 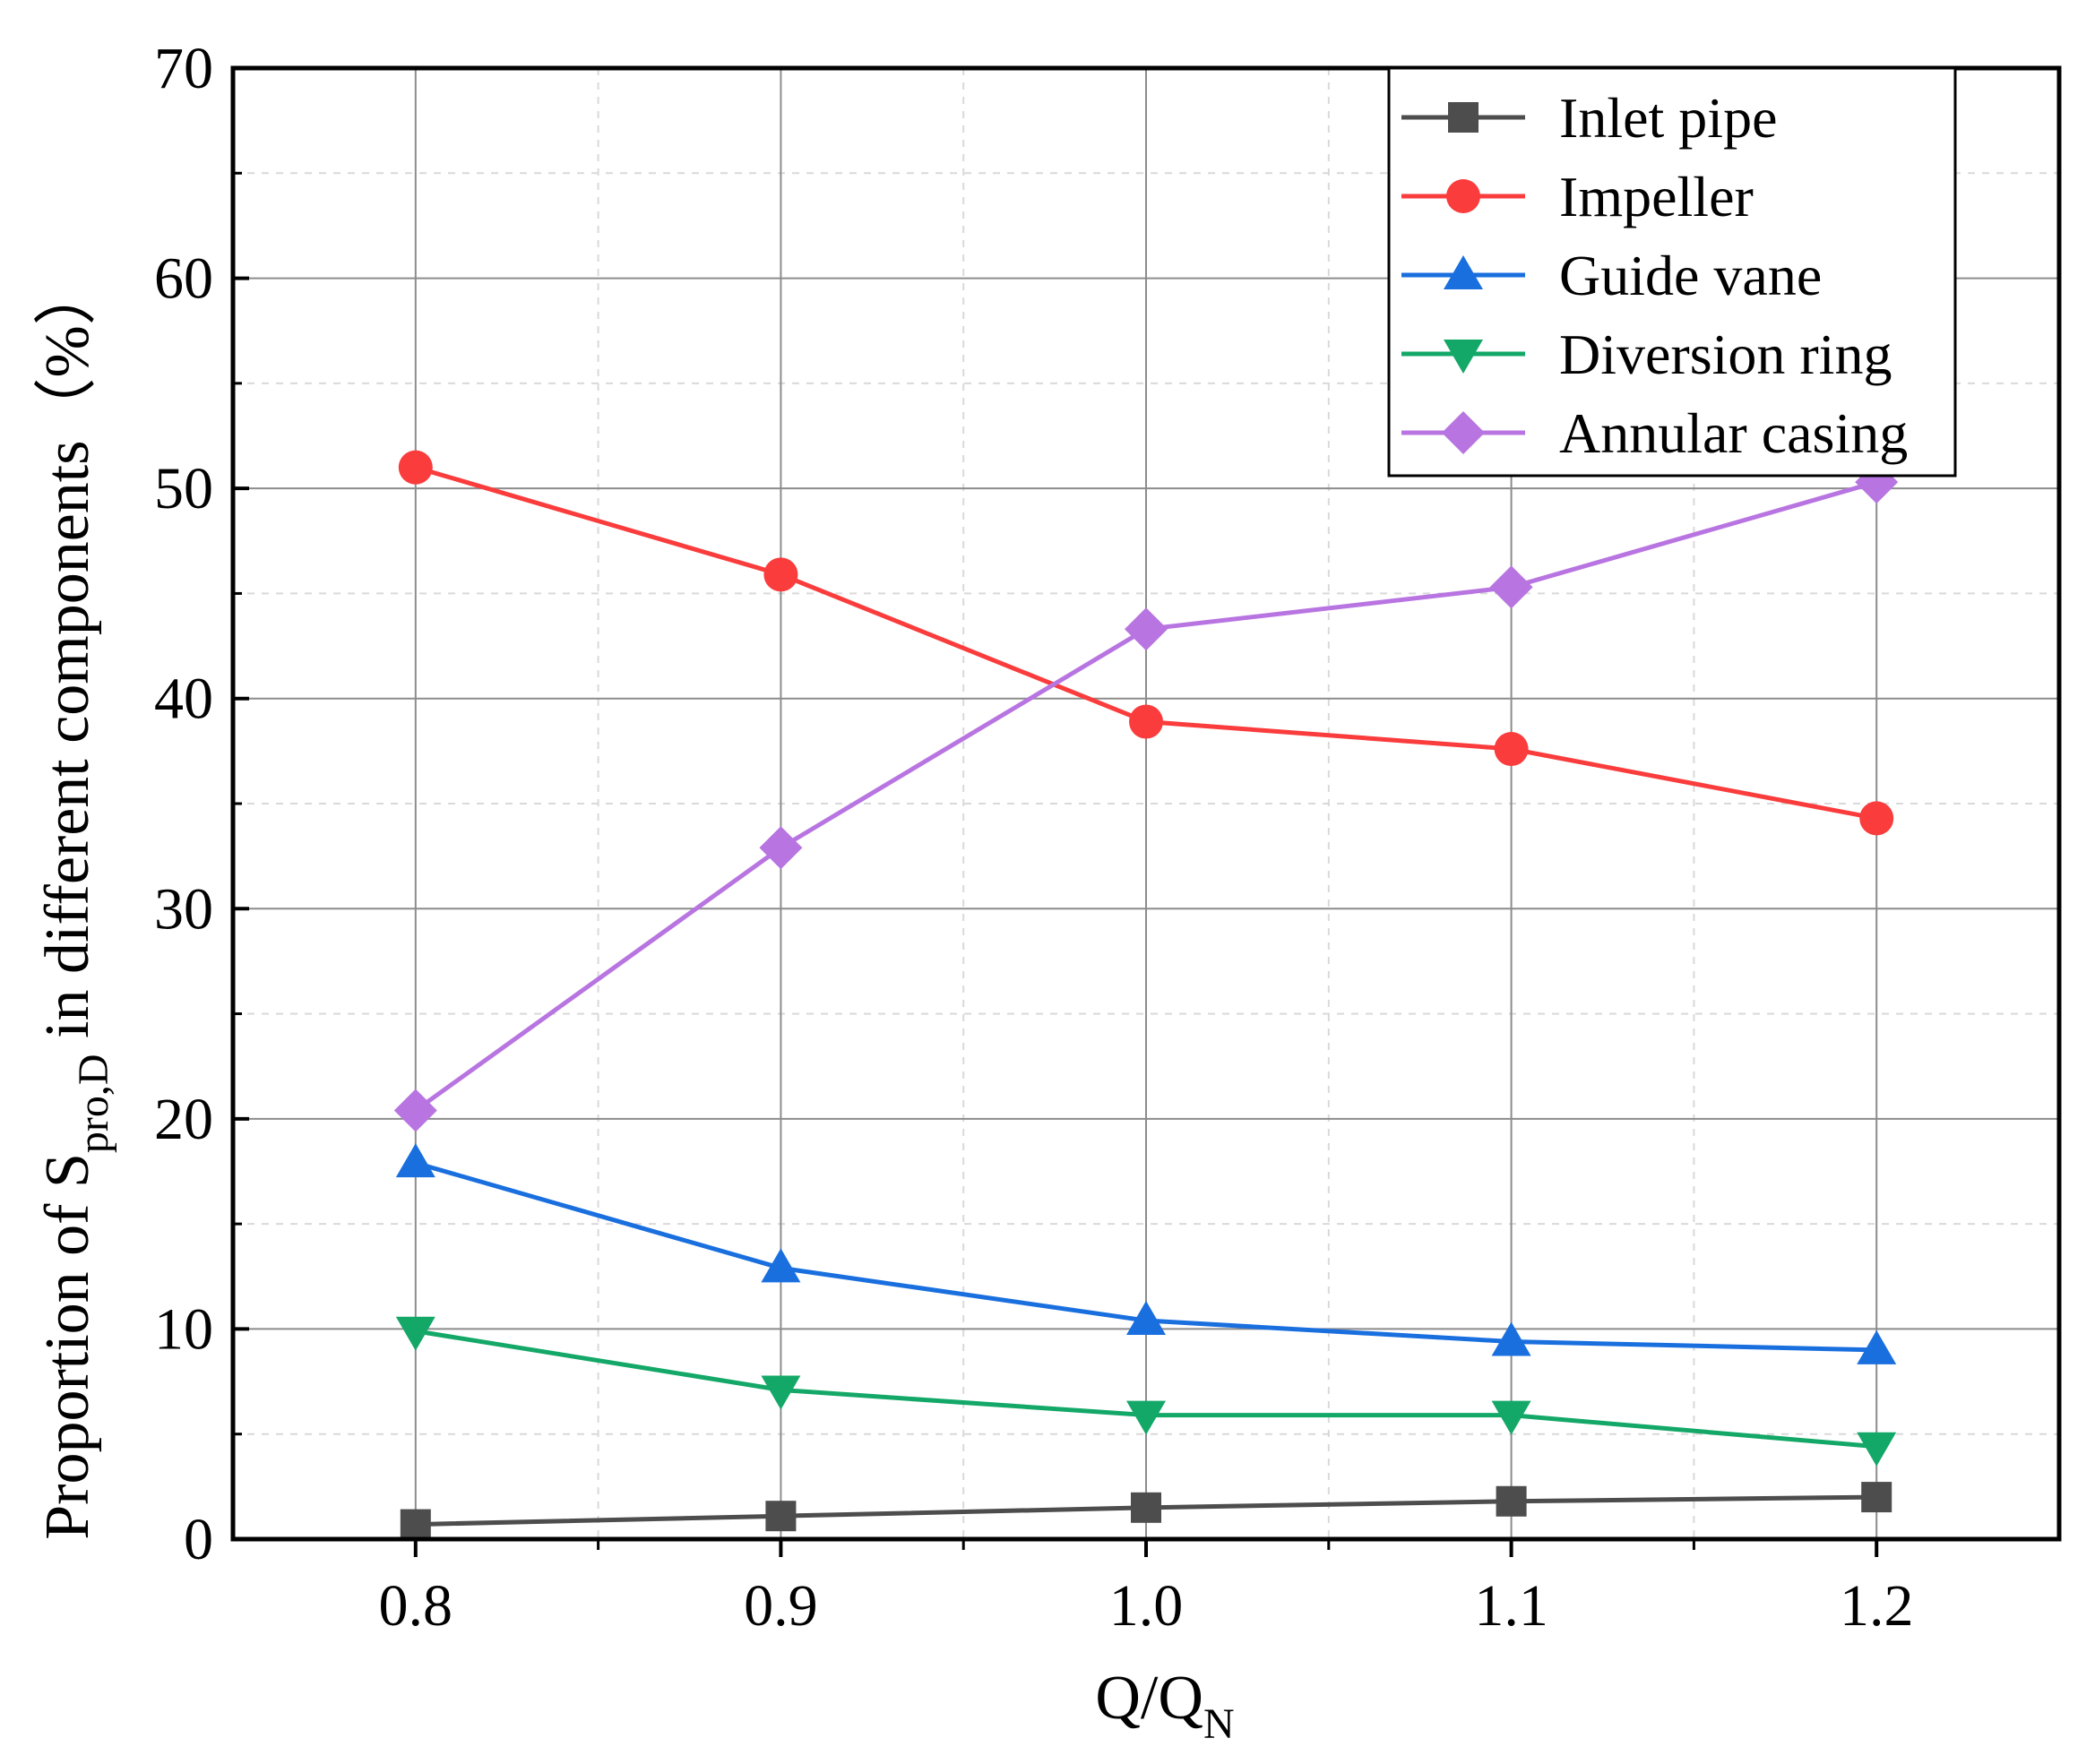 I want to click on x-axis-title: Q/QN, so click(x=1164, y=1706).